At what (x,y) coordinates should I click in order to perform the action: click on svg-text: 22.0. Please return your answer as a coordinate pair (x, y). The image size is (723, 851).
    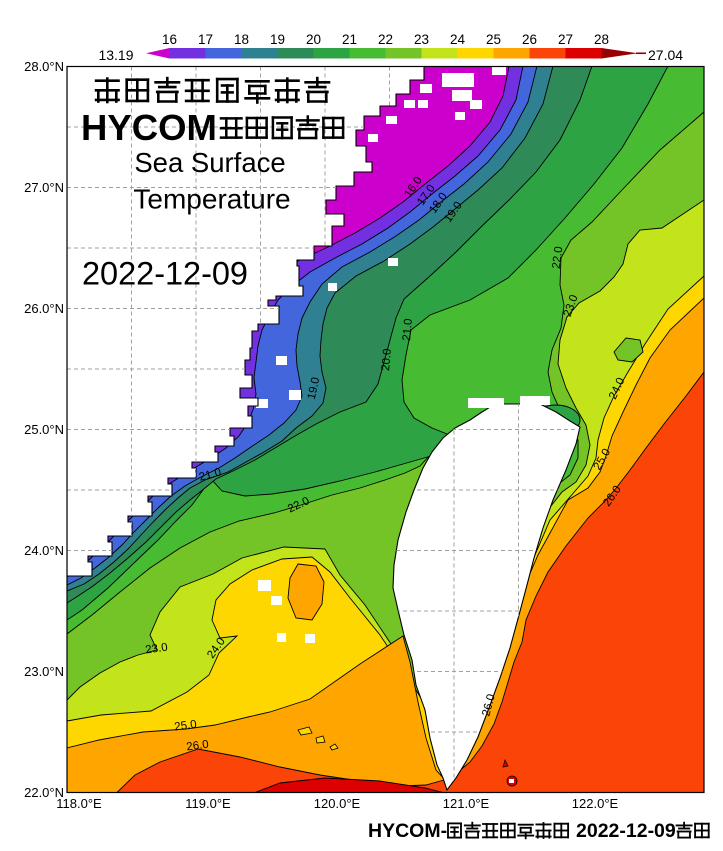
    Looking at the image, I should click on (558, 258).